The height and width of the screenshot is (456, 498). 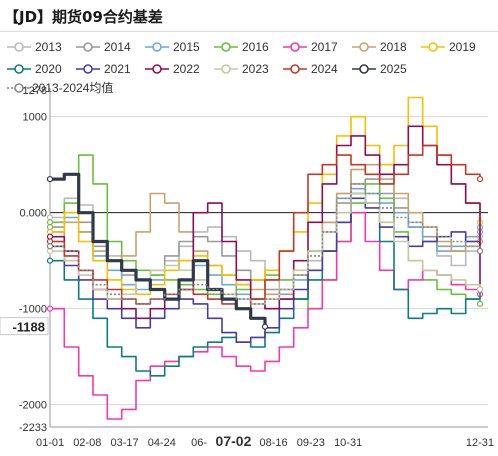 I want to click on legend-label: 2018, so click(x=393, y=47).